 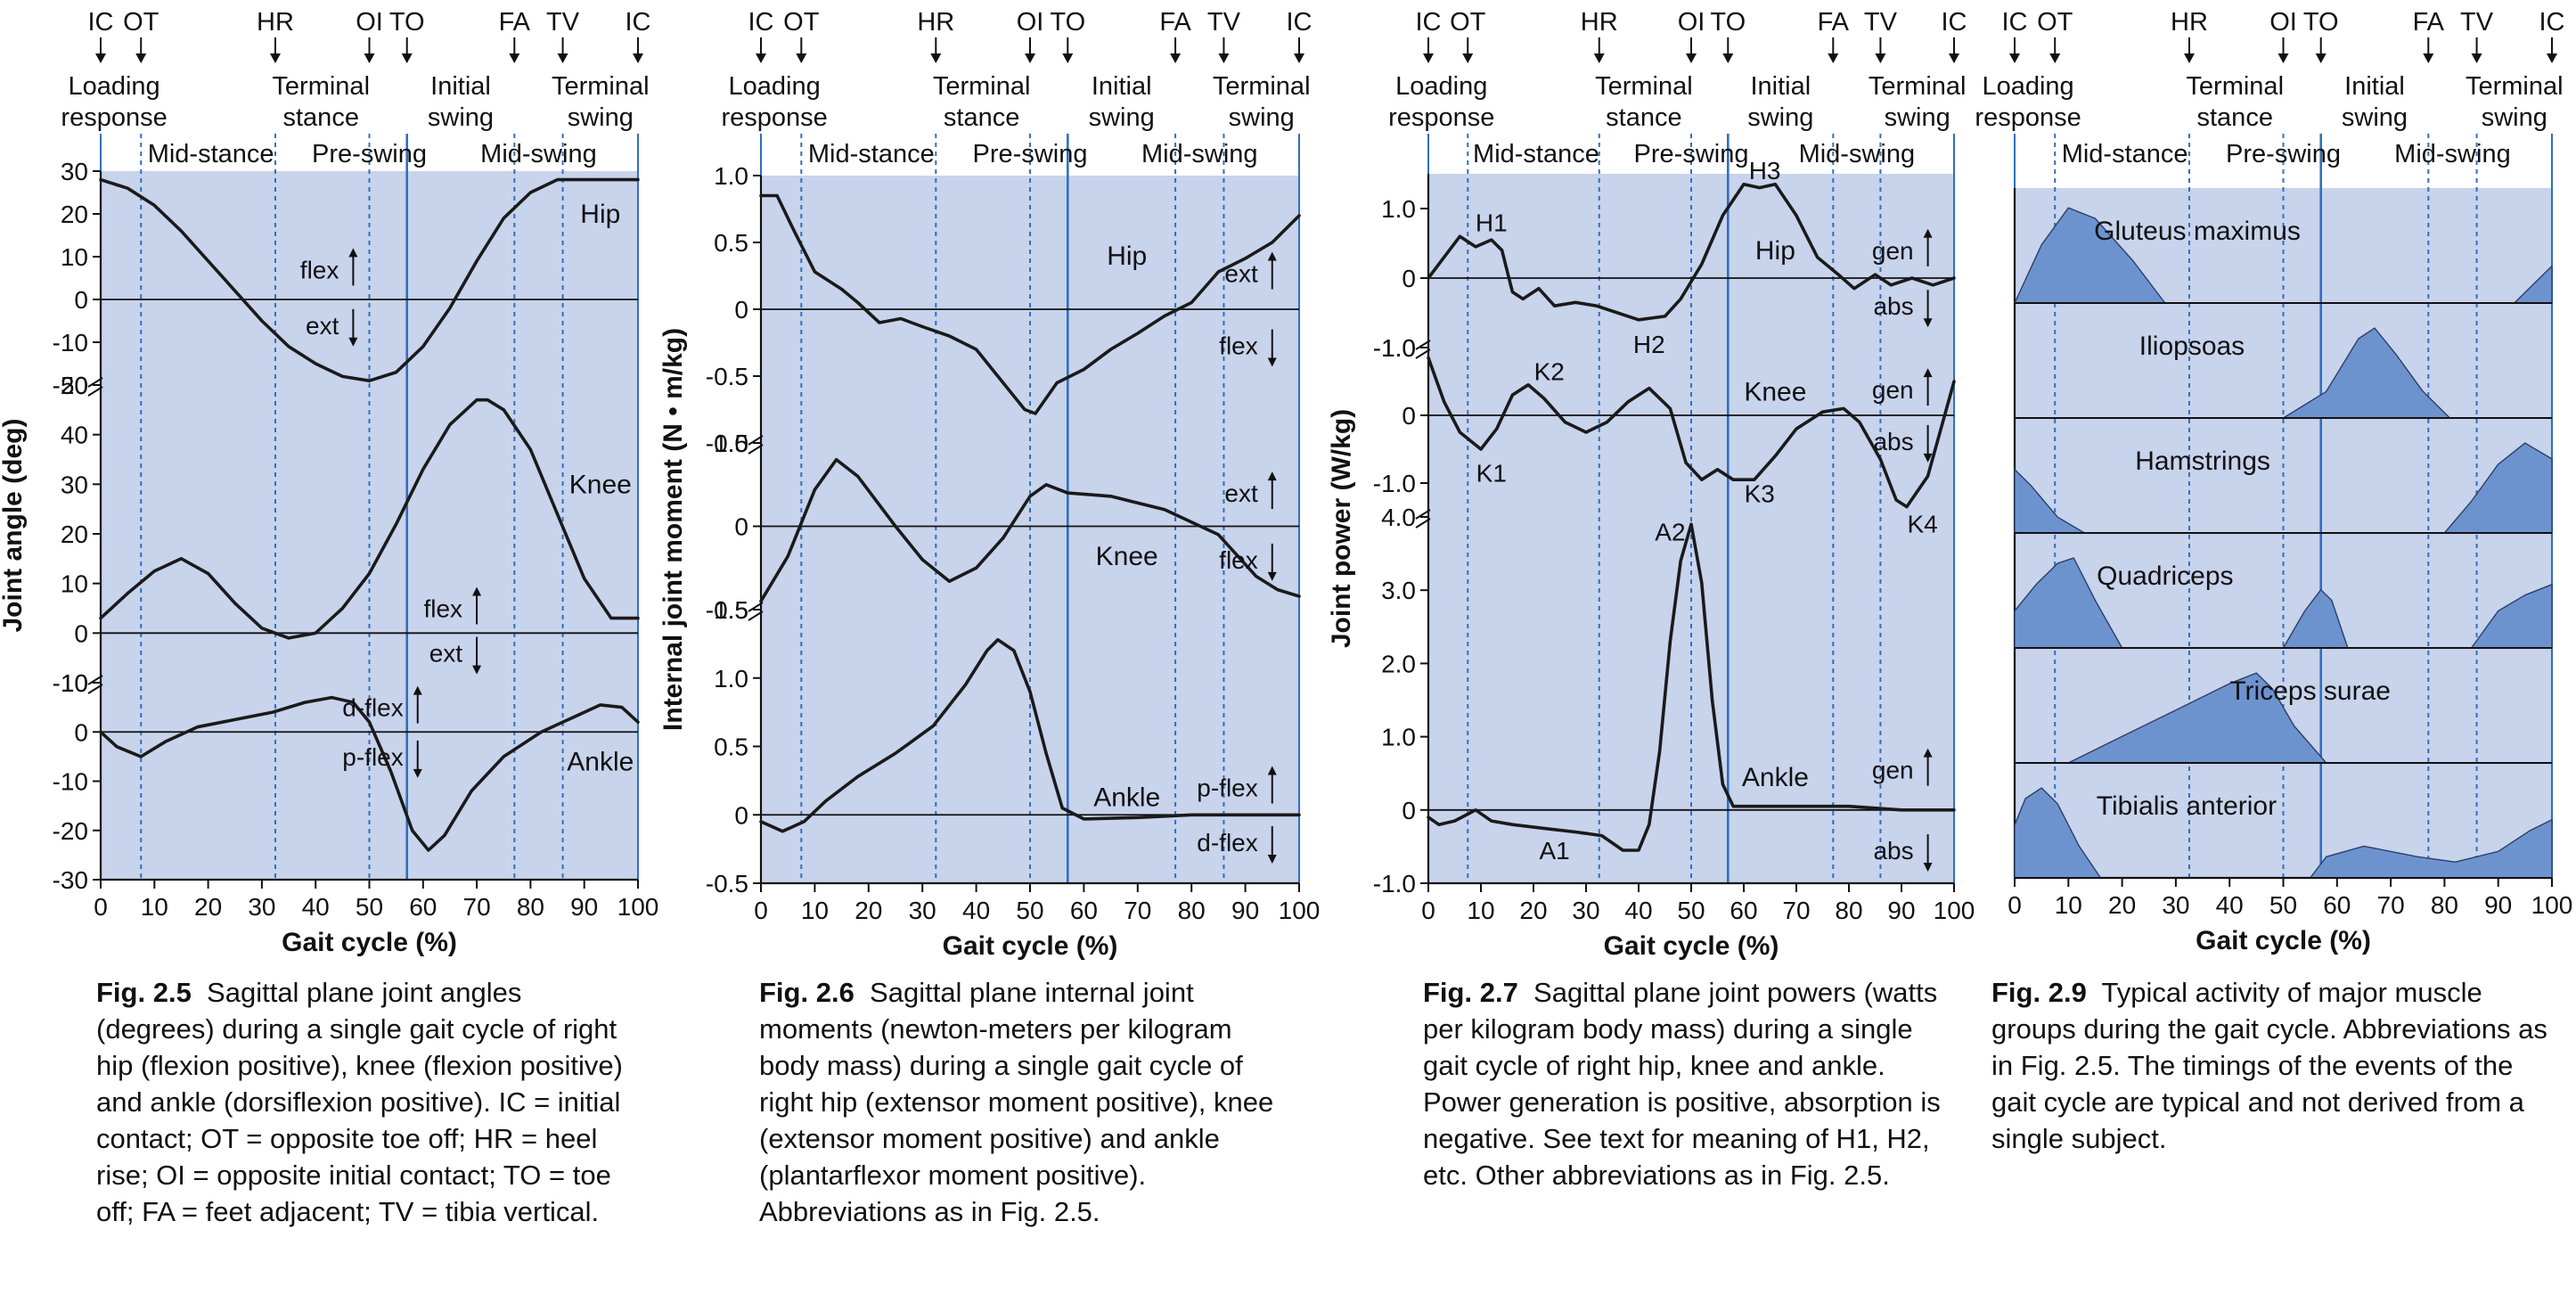 What do you see at coordinates (1423, 349) in the screenshot?
I see `axis-break` at bounding box center [1423, 349].